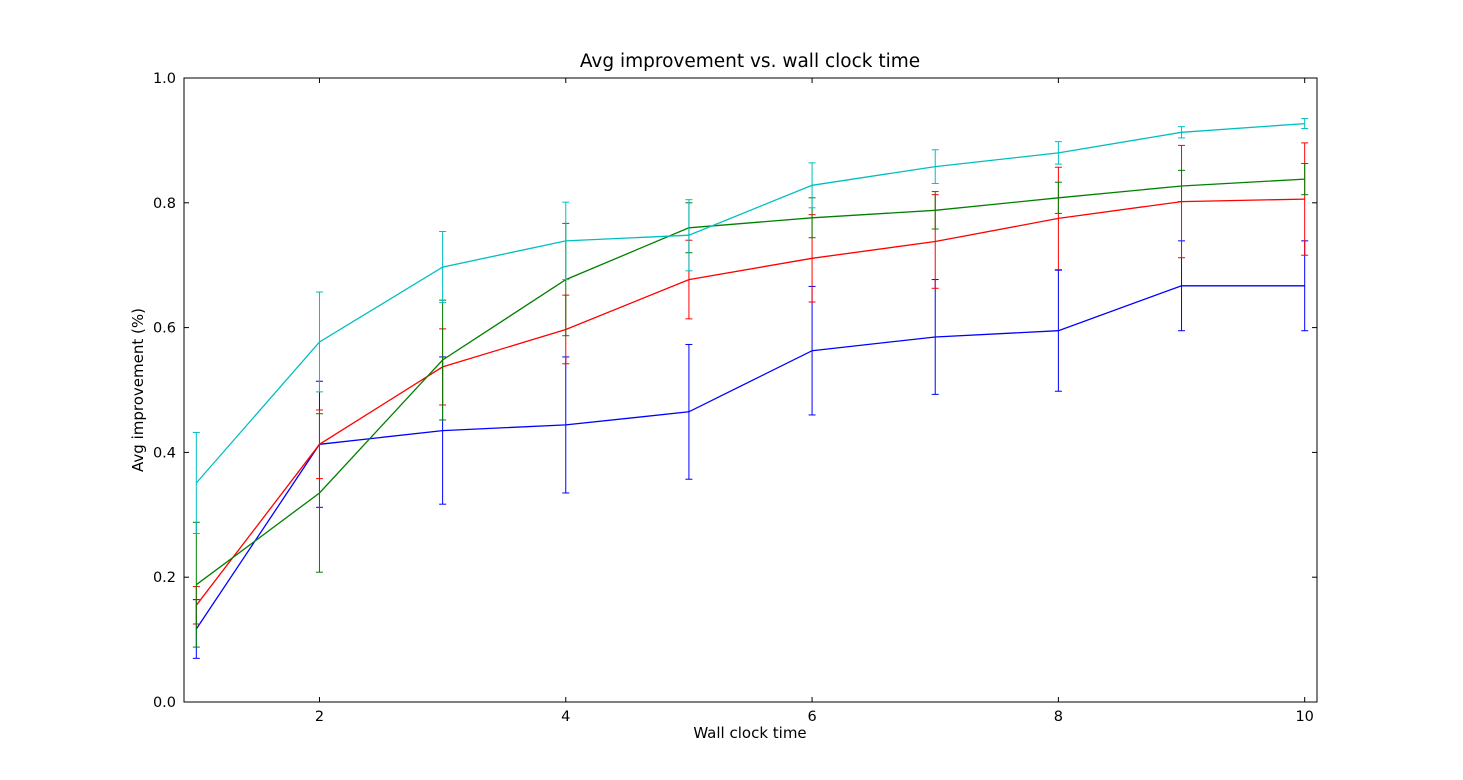 The height and width of the screenshot is (780, 1463). Describe the element at coordinates (164, 79) in the screenshot. I see `y-tick-label: 1.0` at that location.